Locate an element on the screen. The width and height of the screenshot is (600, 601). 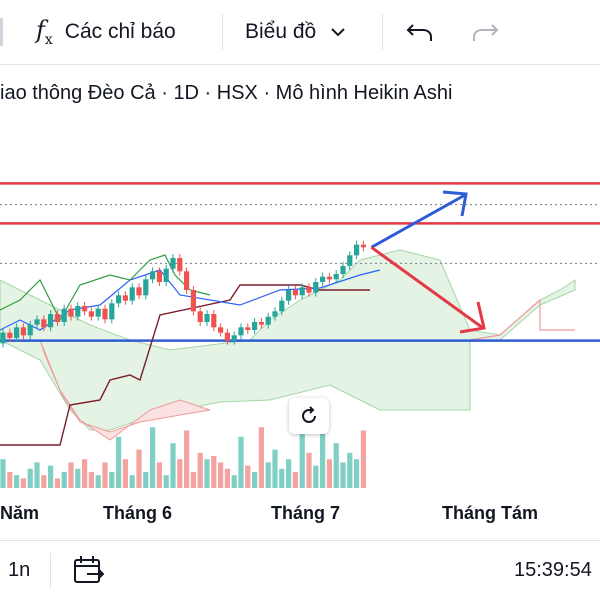
clock-time: 15:39:54 is located at coordinates (553, 569).